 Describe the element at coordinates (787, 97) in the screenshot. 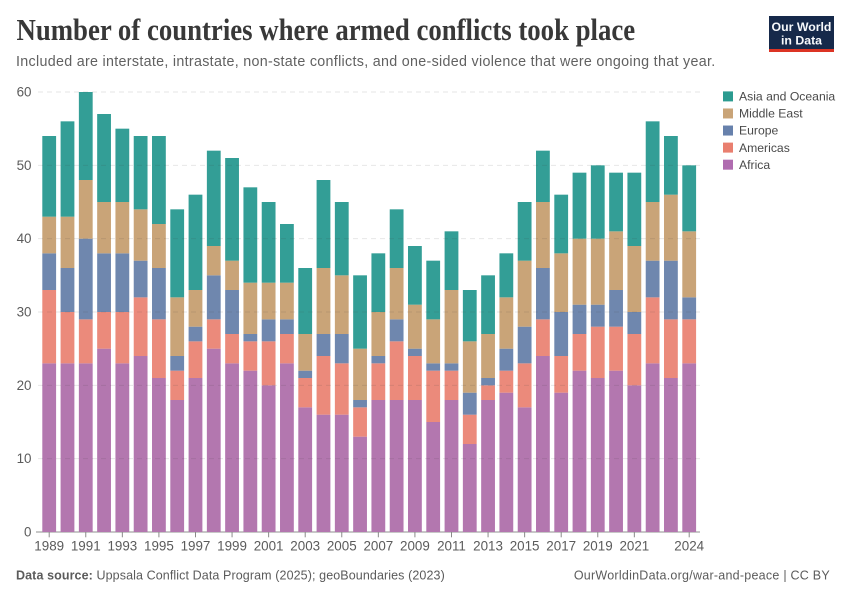

I see `svg-text: Asia and Oceania` at that location.